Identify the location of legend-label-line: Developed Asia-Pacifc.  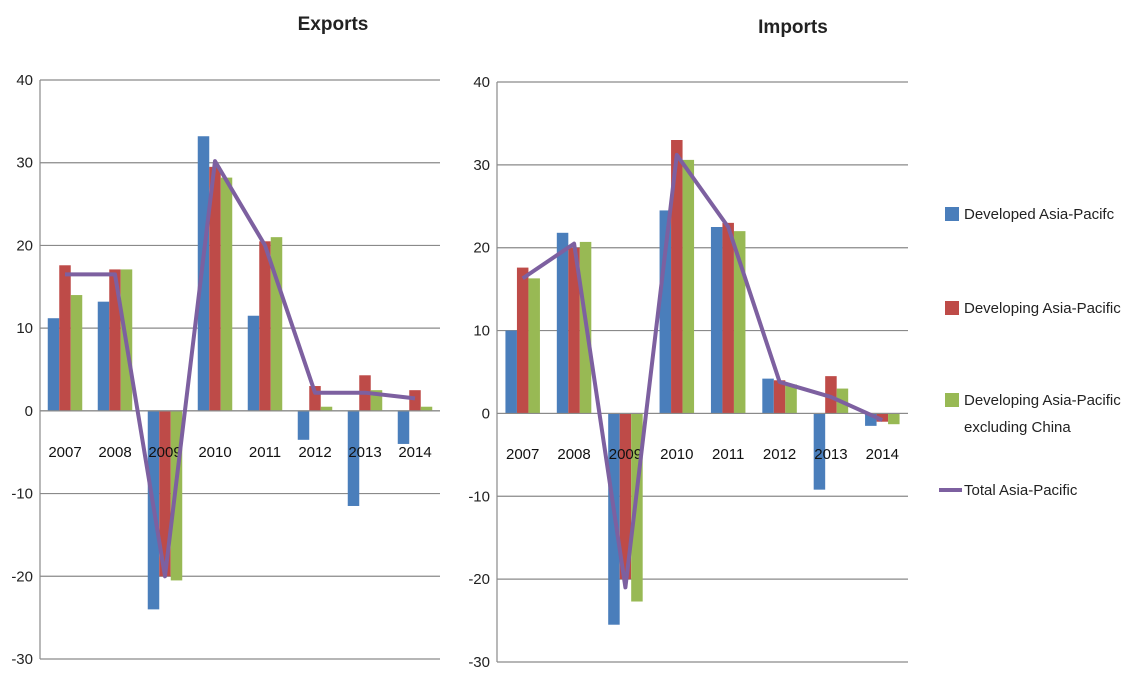
(1039, 214).